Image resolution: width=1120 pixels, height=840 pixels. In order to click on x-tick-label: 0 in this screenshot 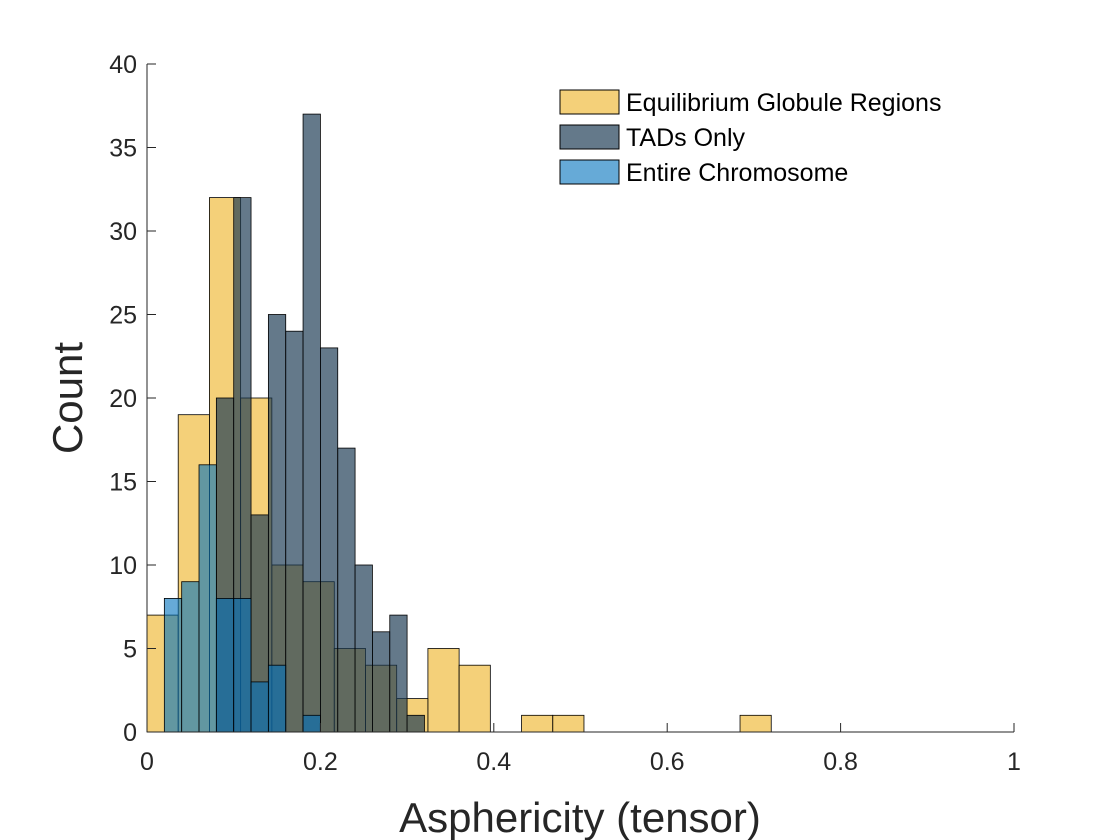, I will do `click(147, 762)`.